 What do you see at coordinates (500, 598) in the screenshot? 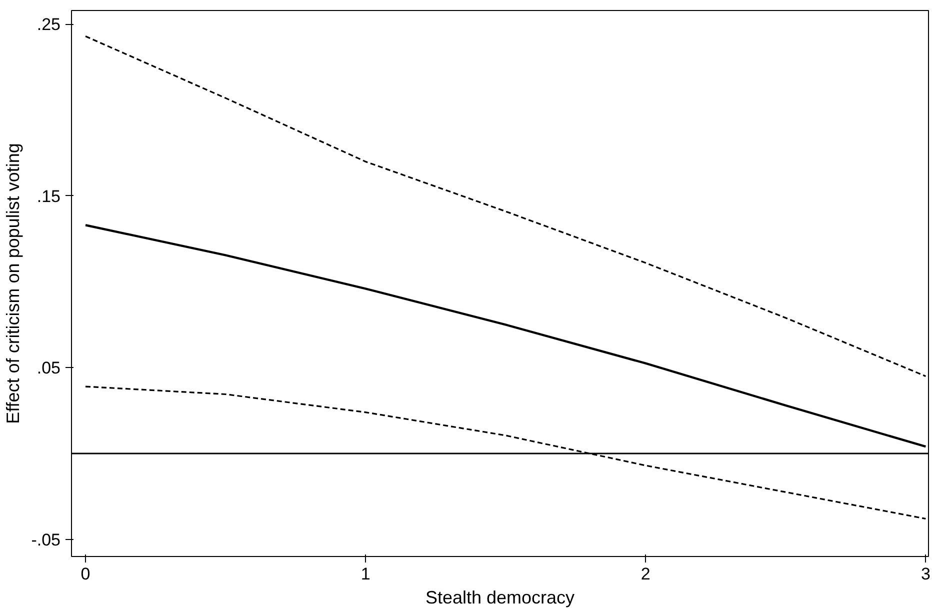
I see `x-axis-title: Stealth democracy` at bounding box center [500, 598].